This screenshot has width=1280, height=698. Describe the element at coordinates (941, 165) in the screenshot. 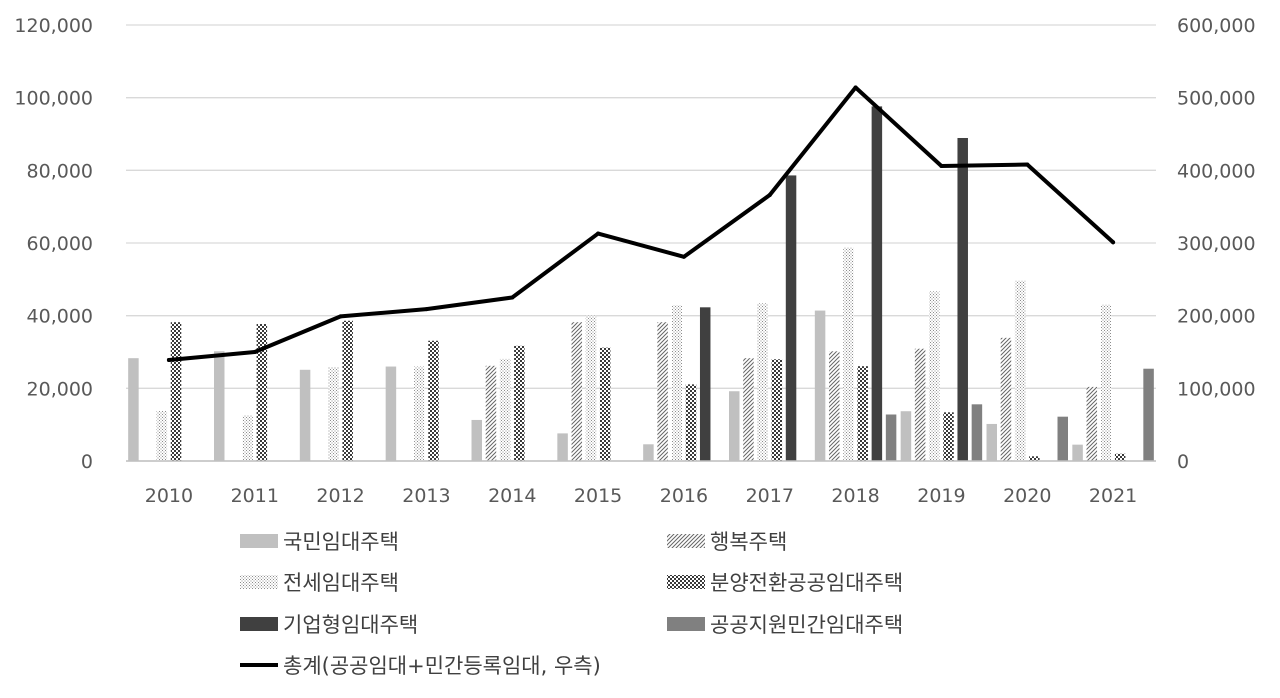

I see `line-point-total-2019` at that location.